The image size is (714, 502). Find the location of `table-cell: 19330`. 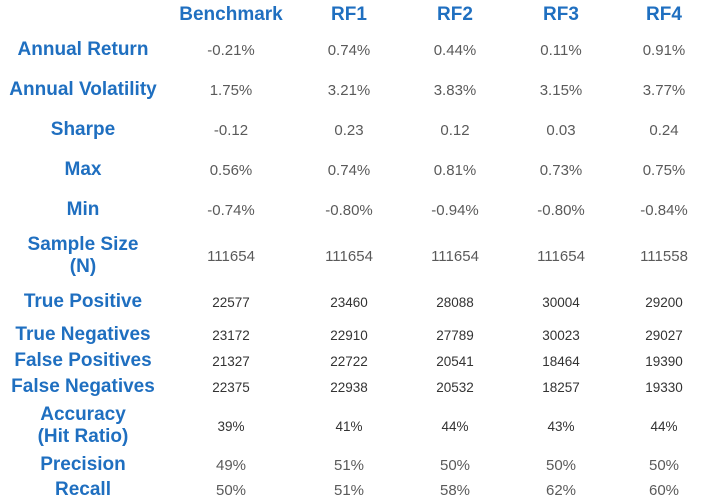

table-cell: 19330 is located at coordinates (664, 387).